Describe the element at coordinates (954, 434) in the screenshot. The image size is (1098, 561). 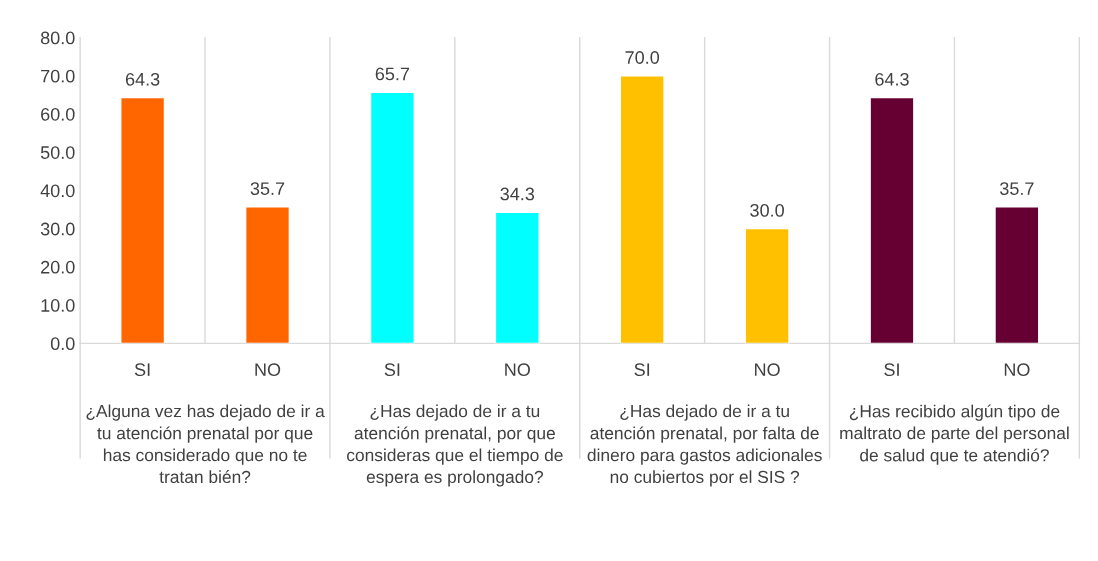
I see `text: ¿Has recibido algún tipo de maltrato de parte del personal de salud que te atendió?` at that location.